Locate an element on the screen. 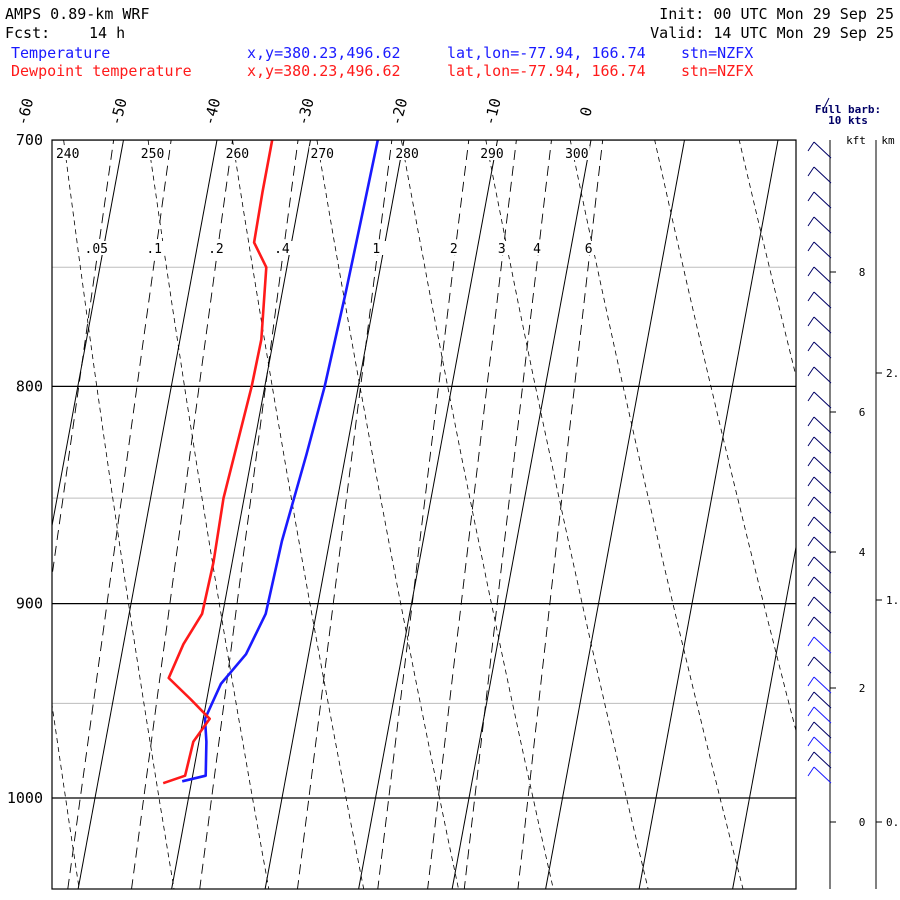  temperature-tick-label: -10 is located at coordinates (492, 111).